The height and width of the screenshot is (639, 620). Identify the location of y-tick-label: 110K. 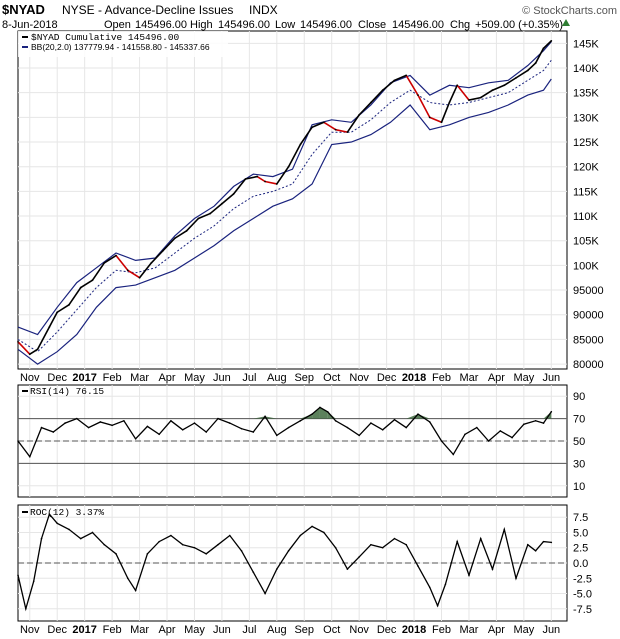
(586, 217).